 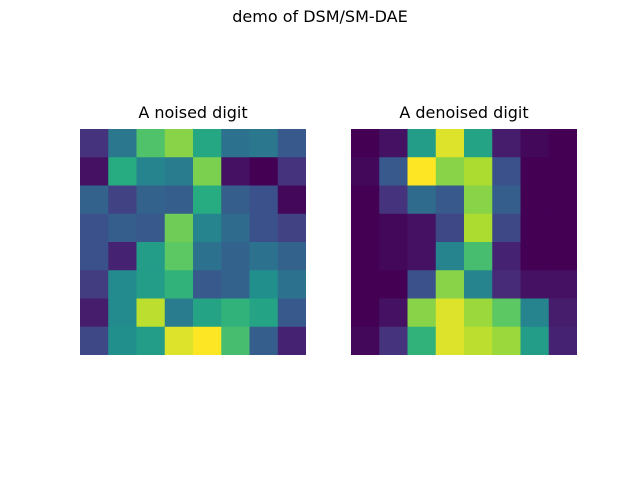 What do you see at coordinates (365, 256) in the screenshot?
I see `heatmap-cell-r4-c0` at bounding box center [365, 256].